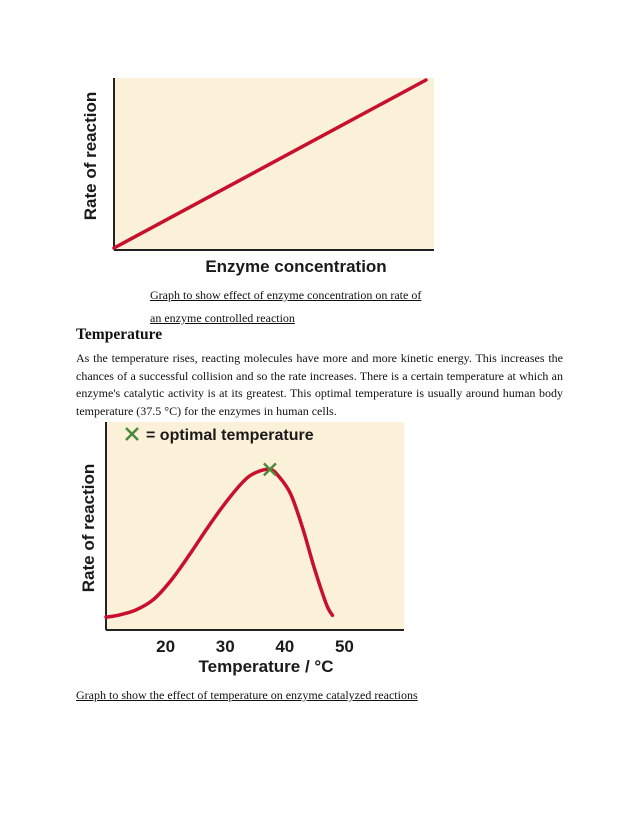 The width and height of the screenshot is (638, 826). I want to click on optimum-marker-stroke, so click(270, 469).